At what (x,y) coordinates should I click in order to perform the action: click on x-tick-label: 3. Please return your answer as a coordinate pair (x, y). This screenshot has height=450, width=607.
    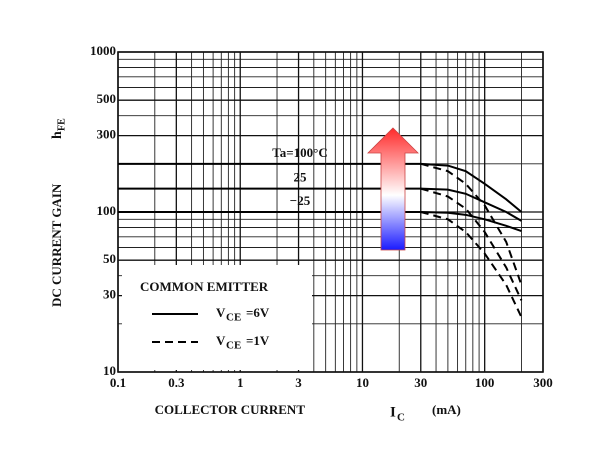
    Looking at the image, I should click on (298, 382).